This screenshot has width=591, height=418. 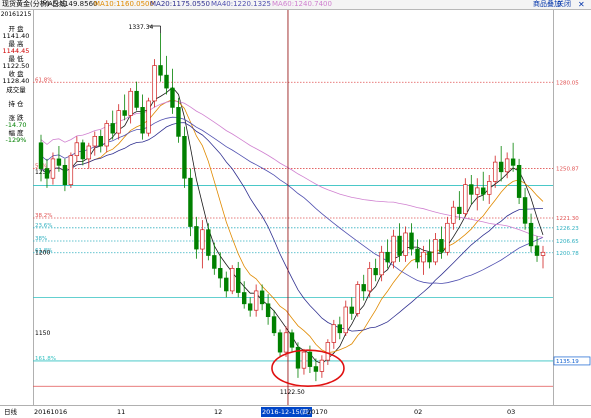 I want to click on close-icon: ✕, so click(x=581, y=4).